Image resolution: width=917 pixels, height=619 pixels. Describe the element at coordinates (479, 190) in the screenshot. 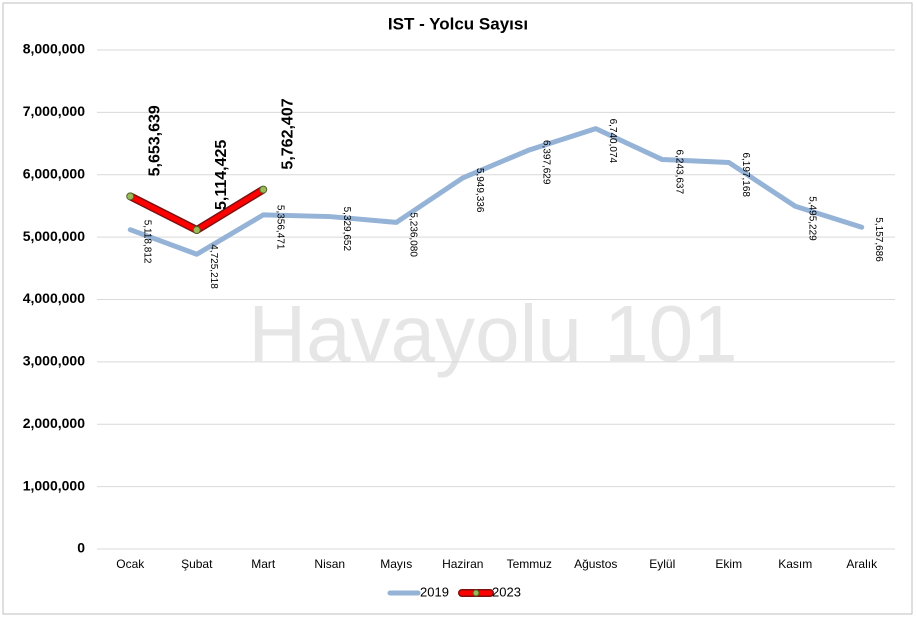

I see `value-label: 5,949,336` at that location.